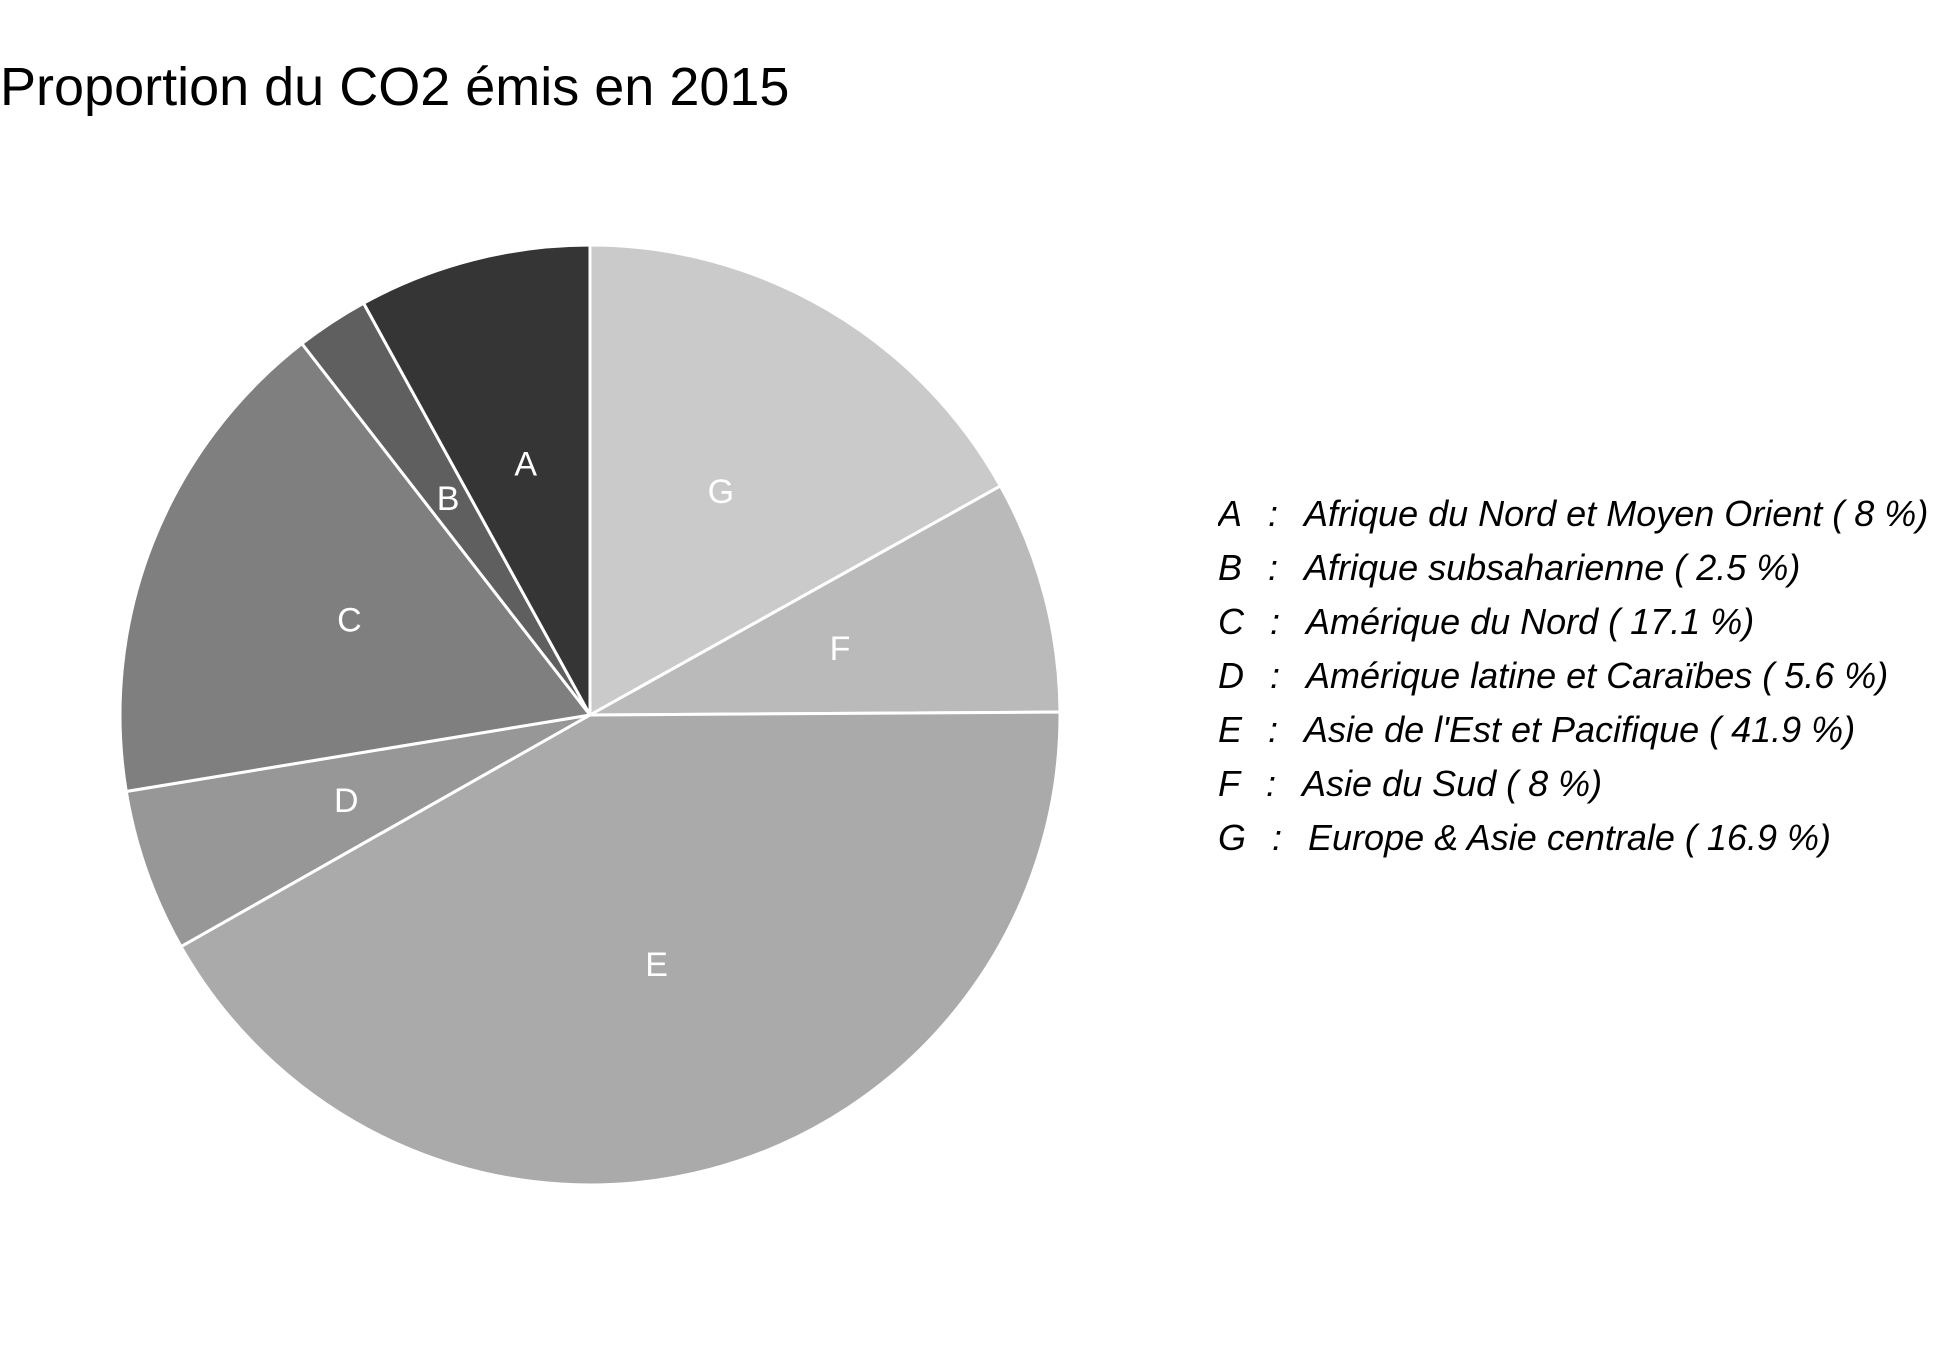 The height and width of the screenshot is (1350, 1950). What do you see at coordinates (1580, 729) in the screenshot?
I see `legend-text-e: Asie de l'Est et Pacifique ( 41.9 %)` at bounding box center [1580, 729].